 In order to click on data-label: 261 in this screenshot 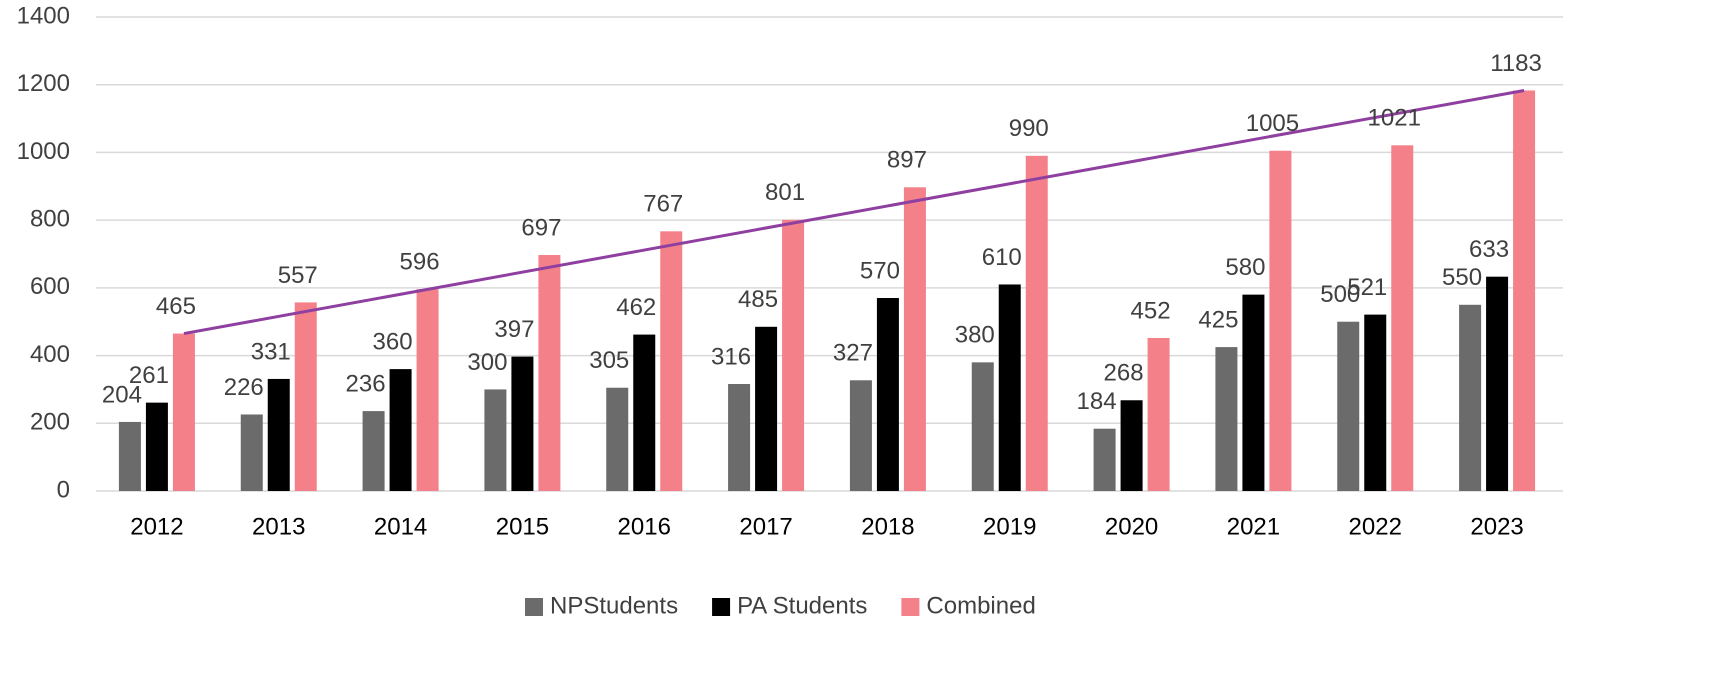, I will do `click(149, 375)`.